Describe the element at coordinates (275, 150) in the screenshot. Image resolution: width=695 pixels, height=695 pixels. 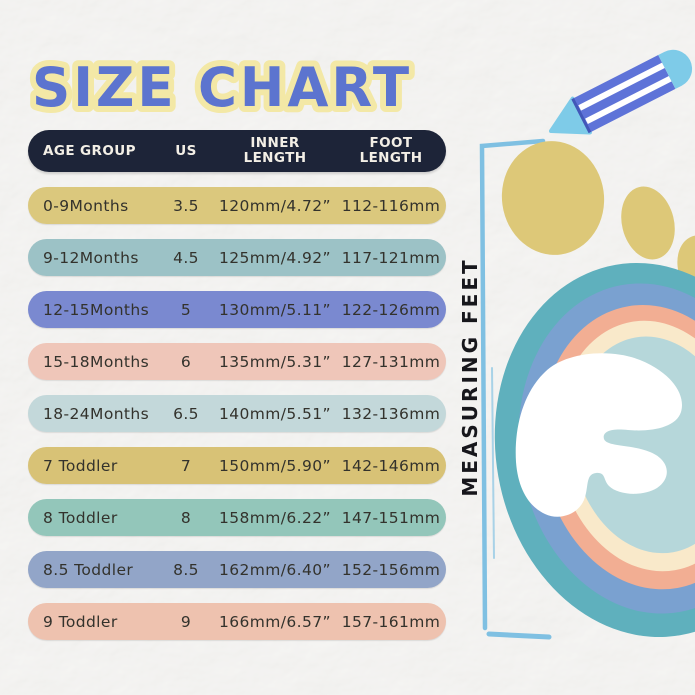
I see `header-inner-length: INNER LENGTH` at that location.